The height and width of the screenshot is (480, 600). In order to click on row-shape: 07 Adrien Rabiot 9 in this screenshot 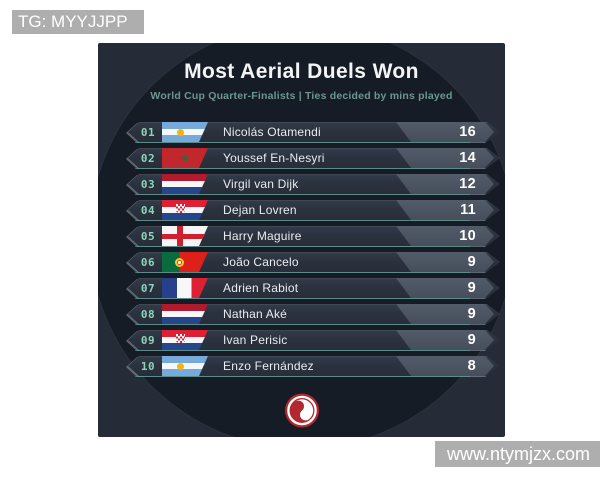, I will do `click(314, 288)`.